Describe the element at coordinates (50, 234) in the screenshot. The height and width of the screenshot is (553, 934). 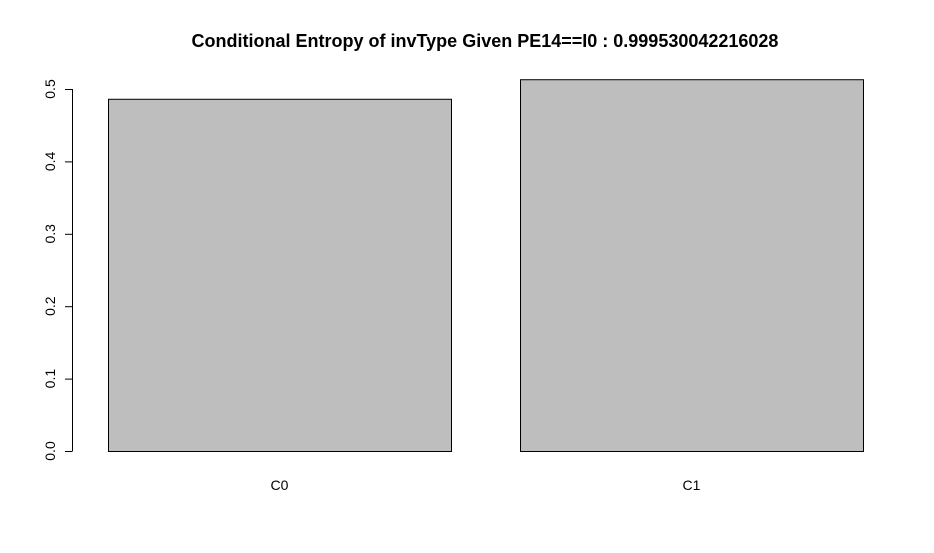
I see `y-tick-label: 0.3` at that location.